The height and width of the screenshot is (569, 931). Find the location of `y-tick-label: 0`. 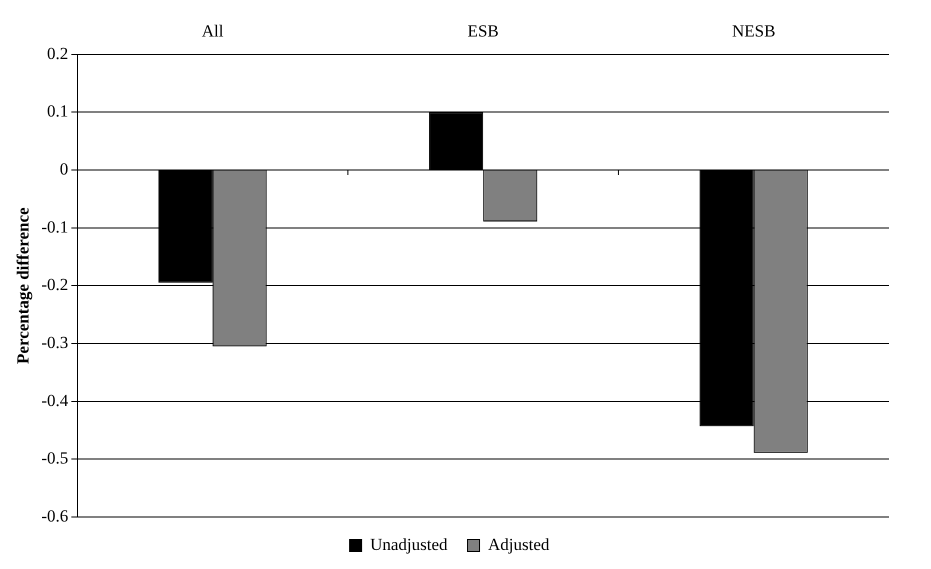

y-tick-label: 0 is located at coordinates (64, 169).